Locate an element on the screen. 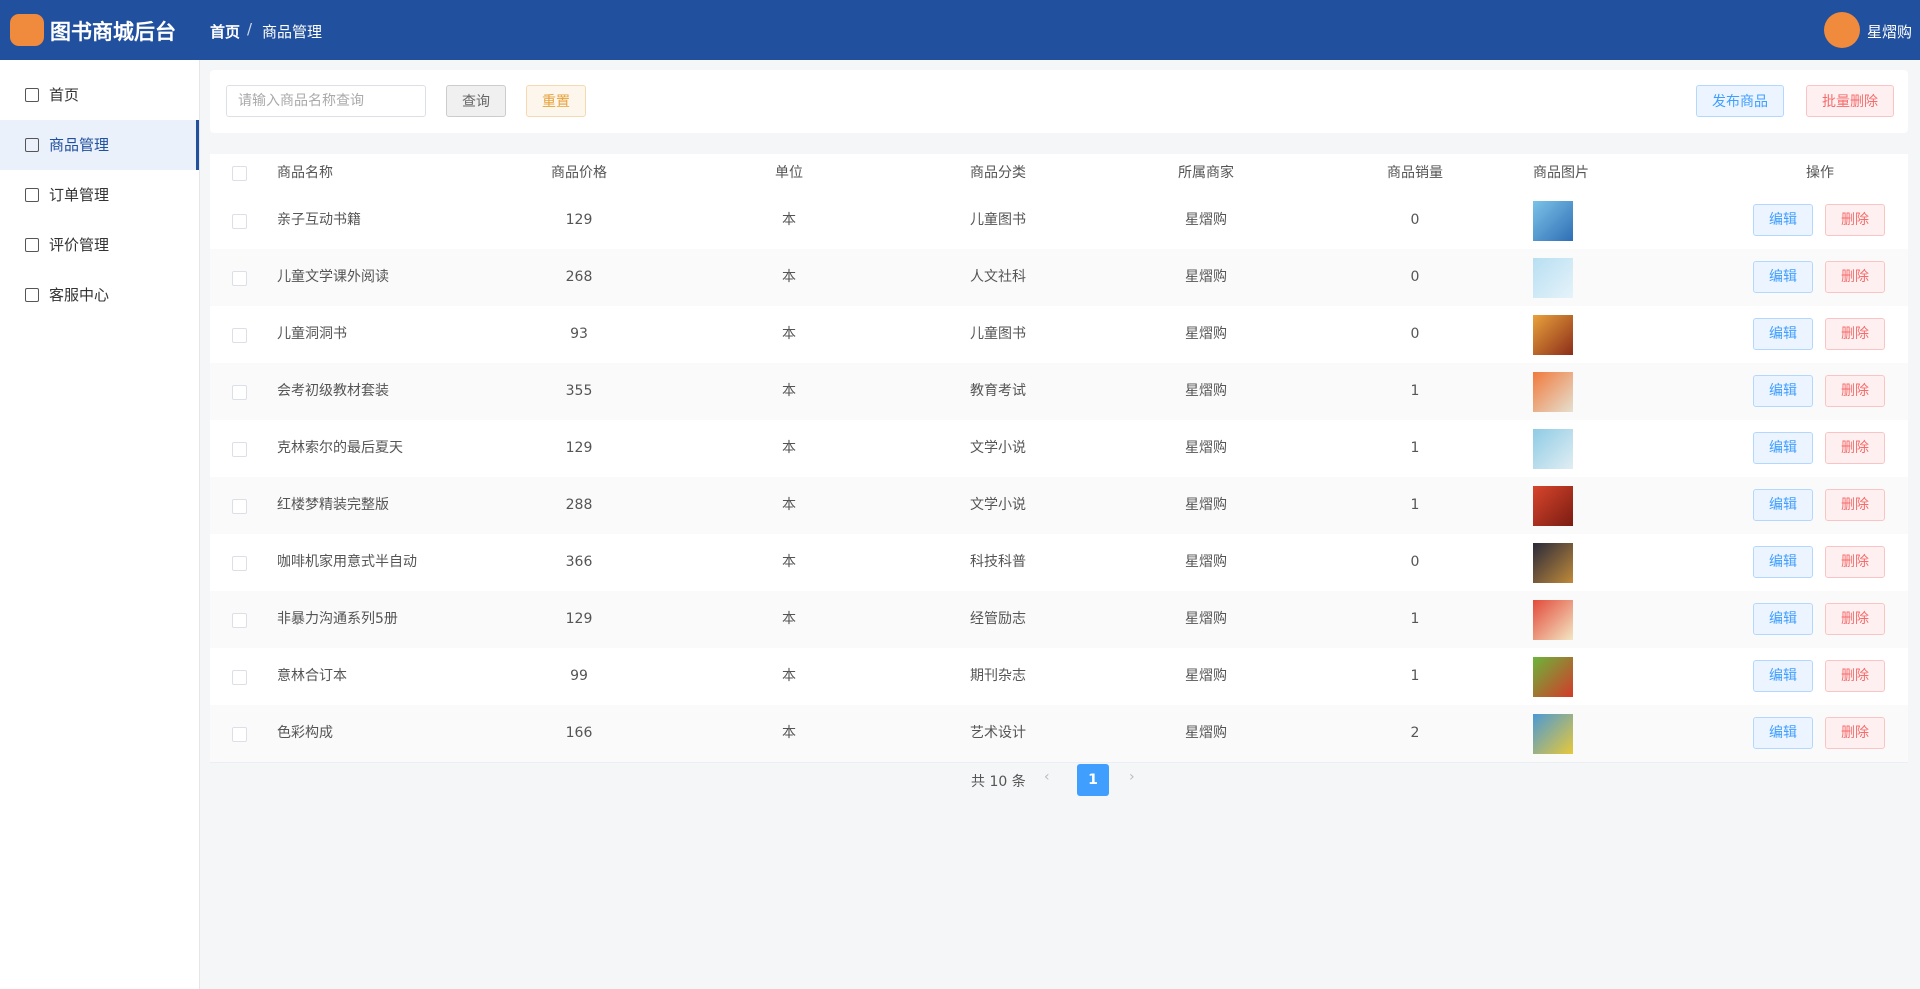 Image resolution: width=1920 pixels, height=989 pixels. cell: 93 is located at coordinates (579, 334).